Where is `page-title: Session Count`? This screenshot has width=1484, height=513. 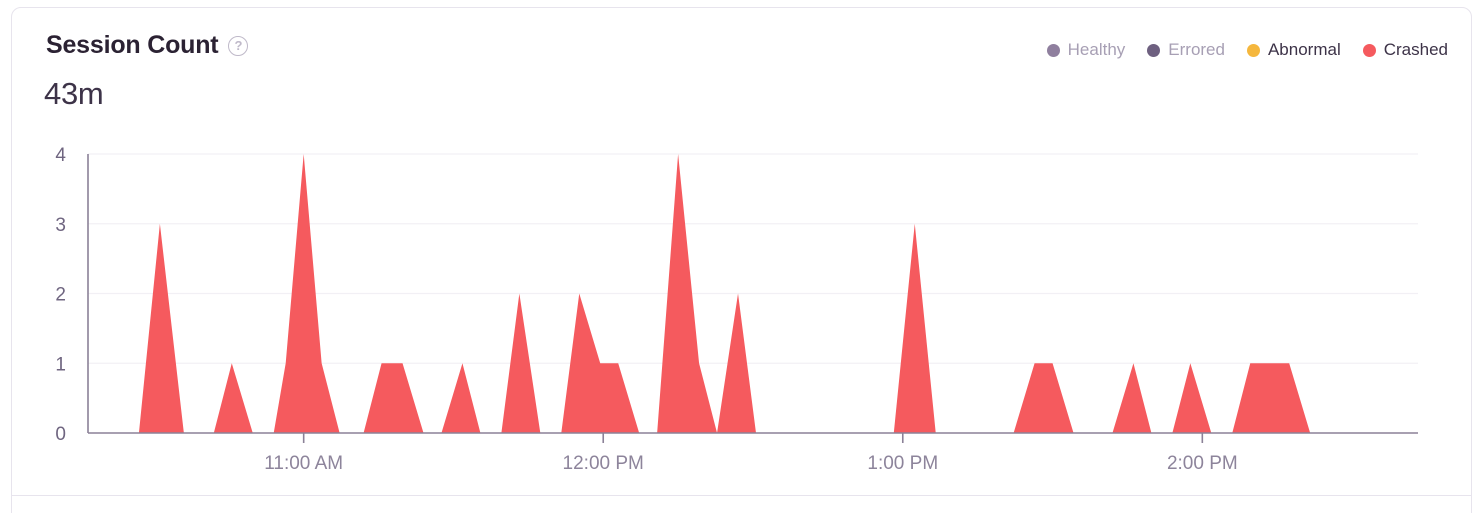 page-title: Session Count is located at coordinates (132, 45).